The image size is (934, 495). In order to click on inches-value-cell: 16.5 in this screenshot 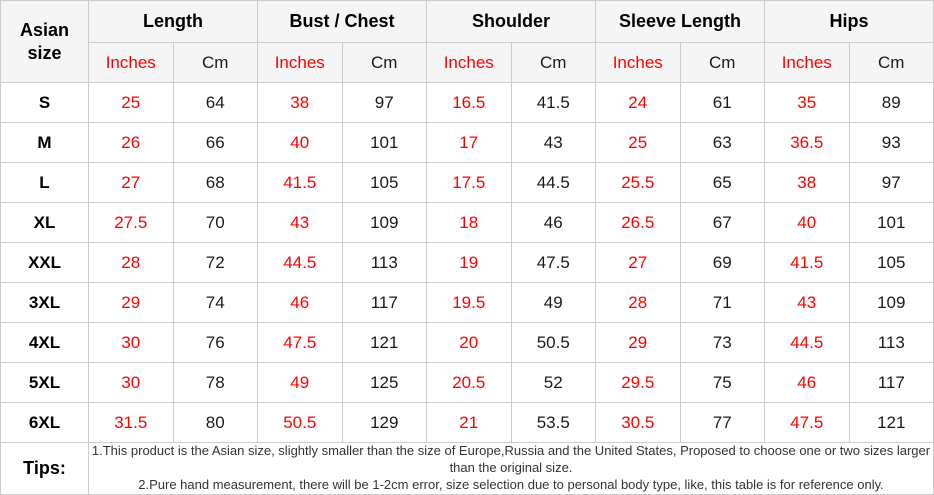, I will do `click(469, 102)`.